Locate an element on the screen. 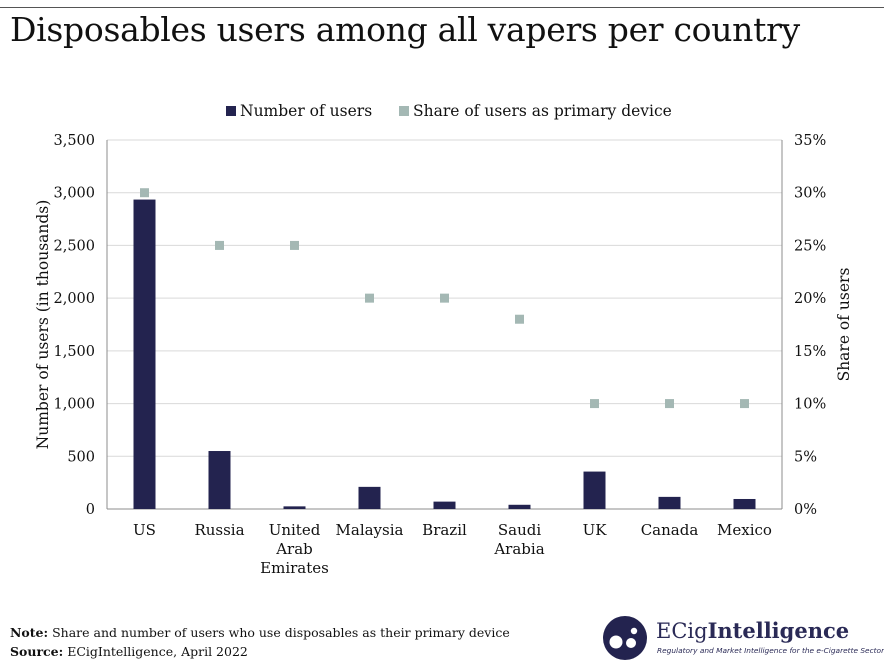 This screenshot has width=884, height=662. y-tick-label: 500 is located at coordinates (81, 457).